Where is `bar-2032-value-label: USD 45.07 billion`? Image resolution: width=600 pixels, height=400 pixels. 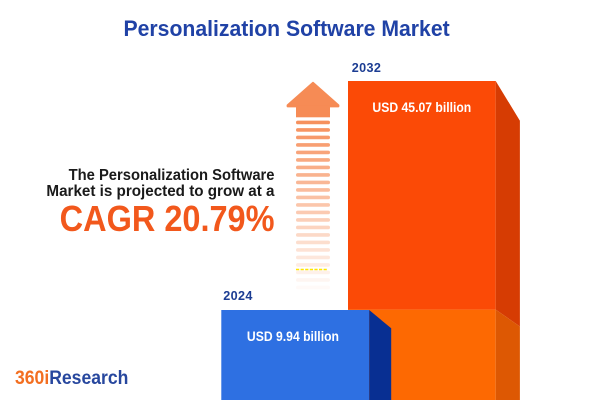 bar-2032-value-label: USD 45.07 billion is located at coordinates (422, 106).